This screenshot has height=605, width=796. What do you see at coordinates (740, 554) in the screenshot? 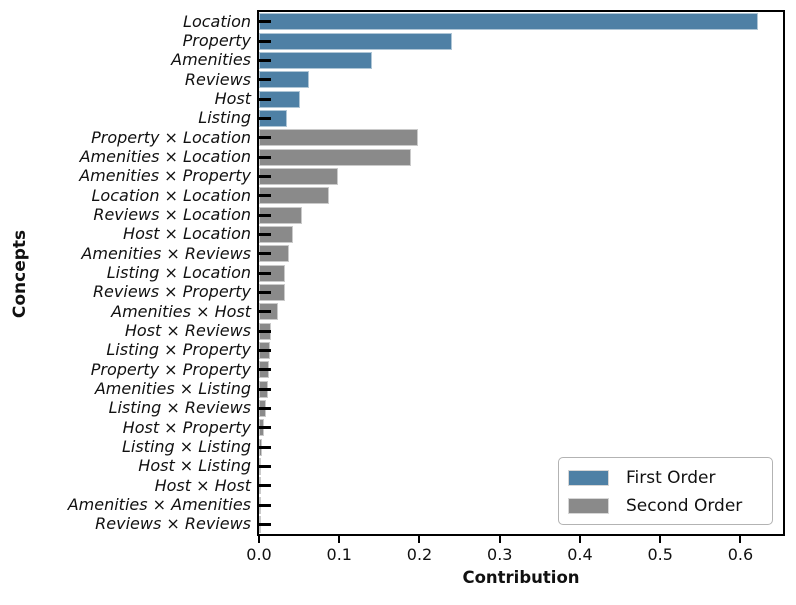
I see `x-tick-label: 0.6` at bounding box center [740, 554].